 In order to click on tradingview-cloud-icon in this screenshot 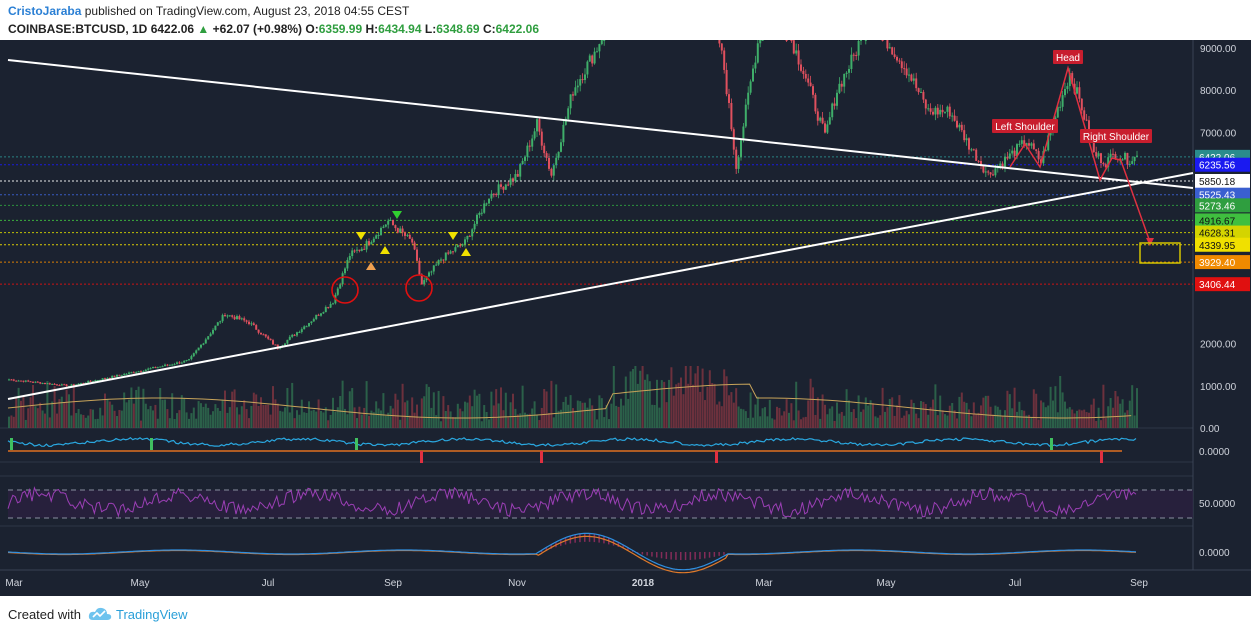, I will do `click(100, 614)`.